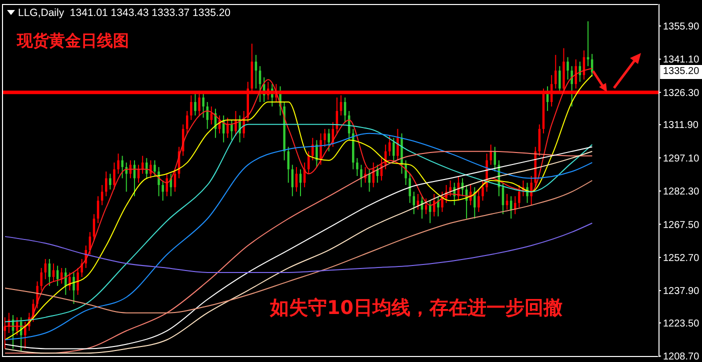 This screenshot has height=362, width=702. I want to click on y-tick-label: 1326.30, so click(681, 93).